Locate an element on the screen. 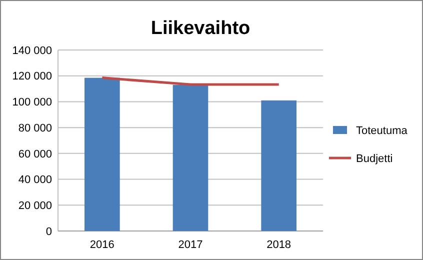 This screenshot has height=260, width=423. y-tick-label: 100 000 is located at coordinates (32, 102).